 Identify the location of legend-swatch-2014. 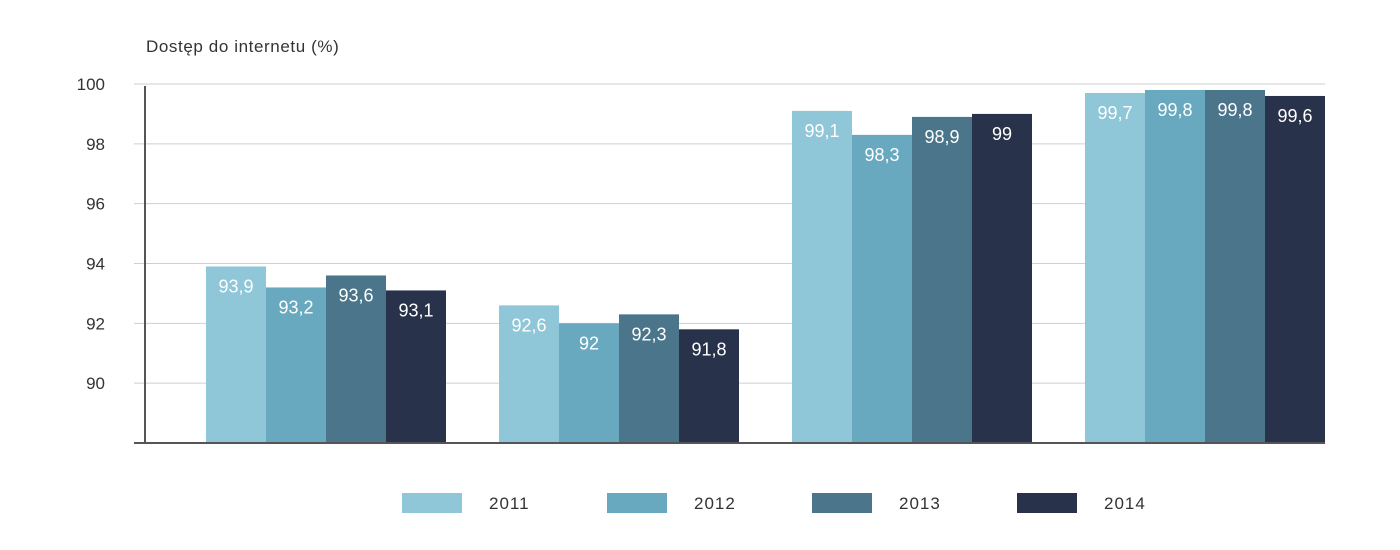
(1047, 503).